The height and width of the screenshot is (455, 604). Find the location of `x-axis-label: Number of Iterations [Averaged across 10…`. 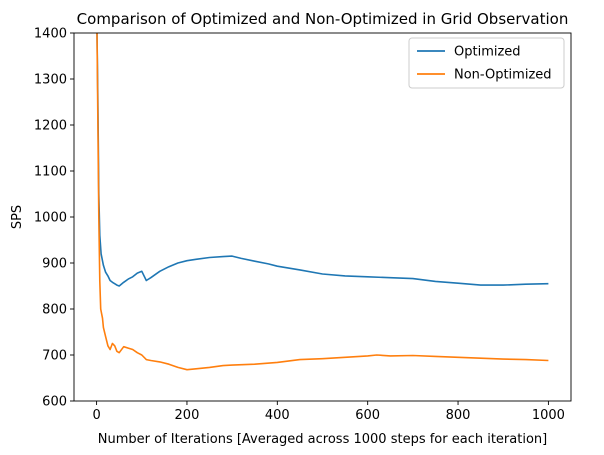

x-axis-label: Number of Iterations [Averaged across 10… is located at coordinates (322, 439).